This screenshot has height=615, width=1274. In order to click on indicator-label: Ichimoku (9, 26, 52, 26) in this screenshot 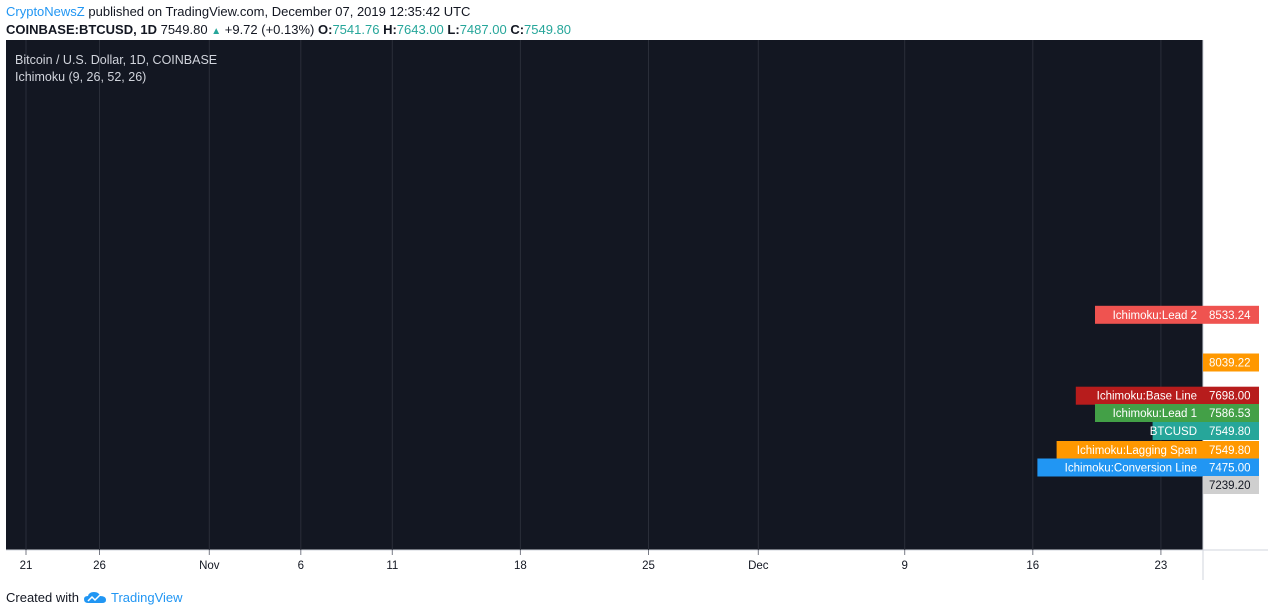, I will do `click(80, 77)`.